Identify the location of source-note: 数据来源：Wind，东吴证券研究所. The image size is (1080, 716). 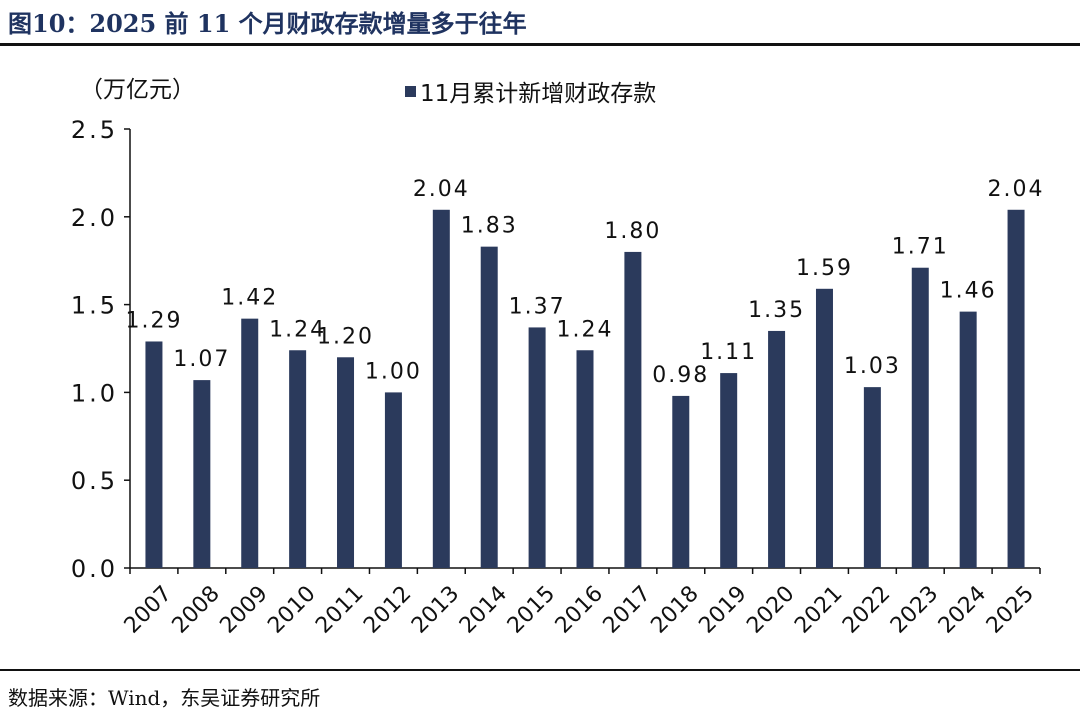
(164, 698).